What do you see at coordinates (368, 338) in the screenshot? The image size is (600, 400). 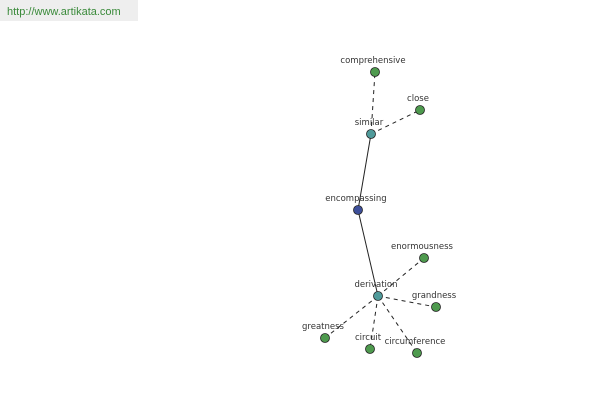 I see `word-label: circuit` at bounding box center [368, 338].